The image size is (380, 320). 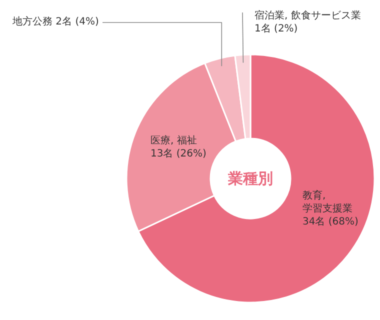 I want to click on slice-label: 教育, 学習支援業, so click(x=327, y=202).